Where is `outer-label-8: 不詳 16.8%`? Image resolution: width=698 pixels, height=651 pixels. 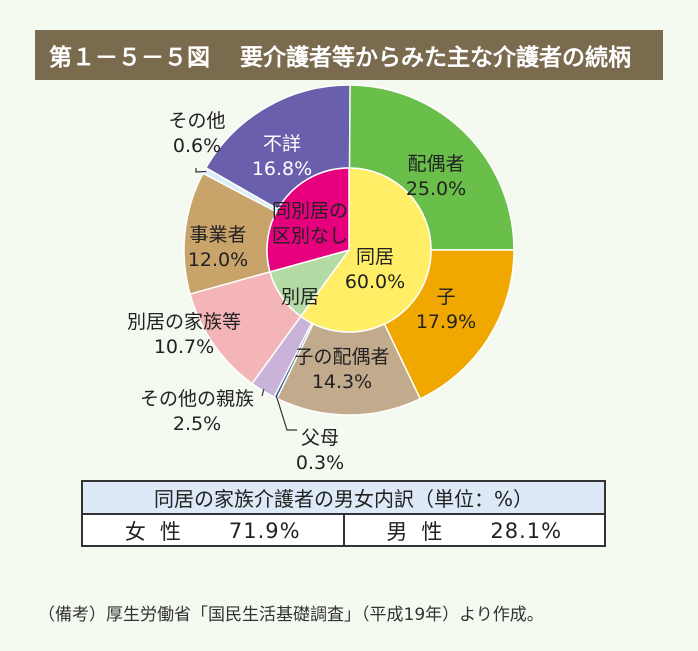 outer-label-8: 不詳 16.8% is located at coordinates (282, 156).